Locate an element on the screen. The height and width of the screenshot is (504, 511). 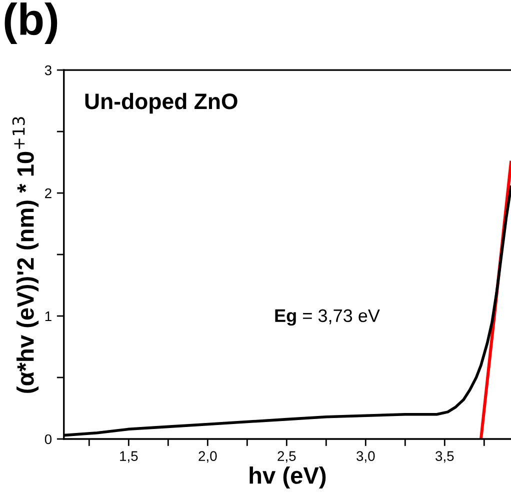
y-axis-title: (α*hv (eV))'2 (nm) * 10$^{+13}$ is located at coordinates (25, 255).